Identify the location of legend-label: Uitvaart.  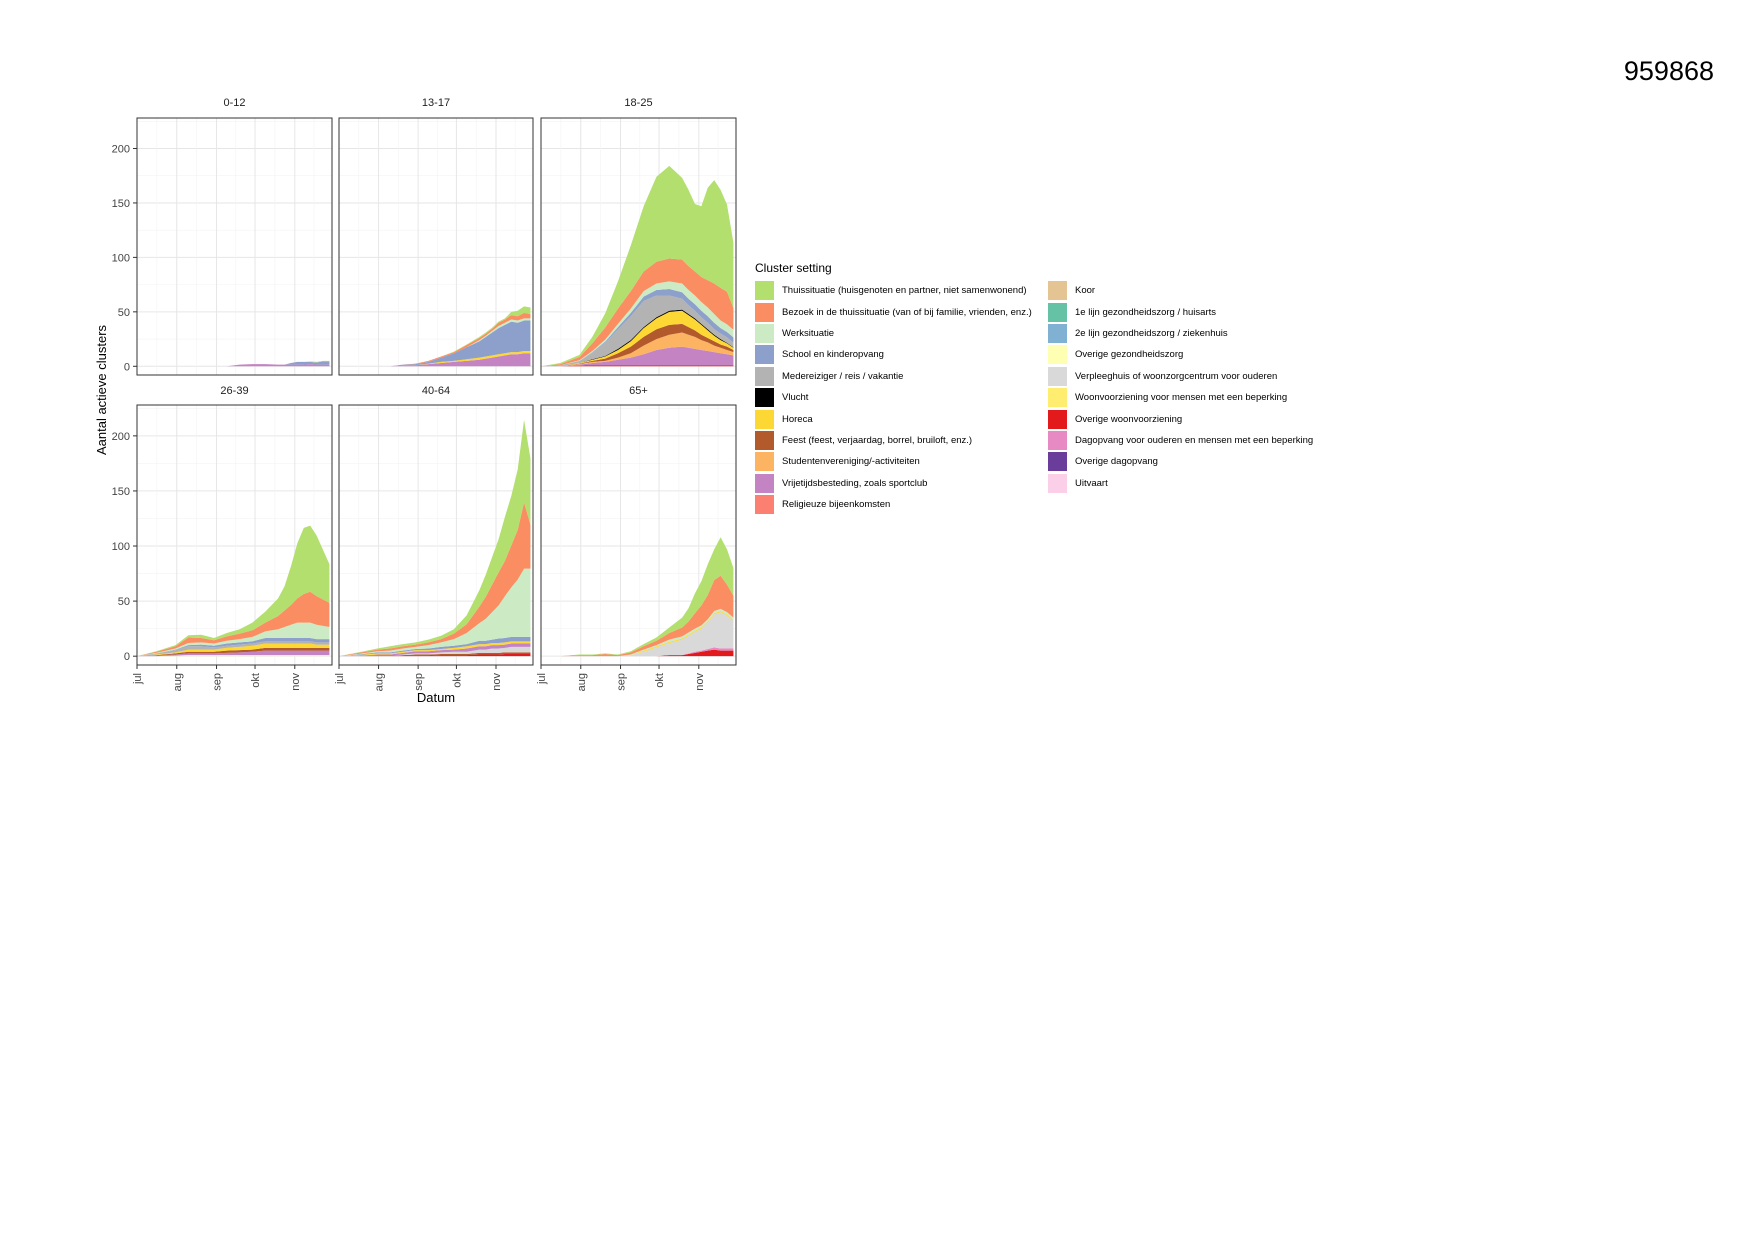
(1091, 483).